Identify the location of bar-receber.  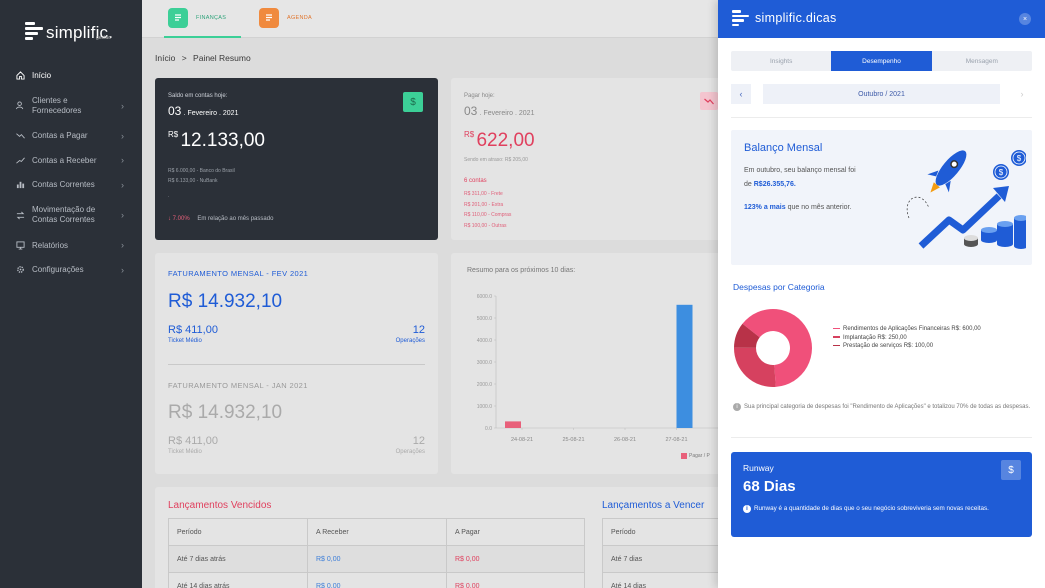
(684, 366).